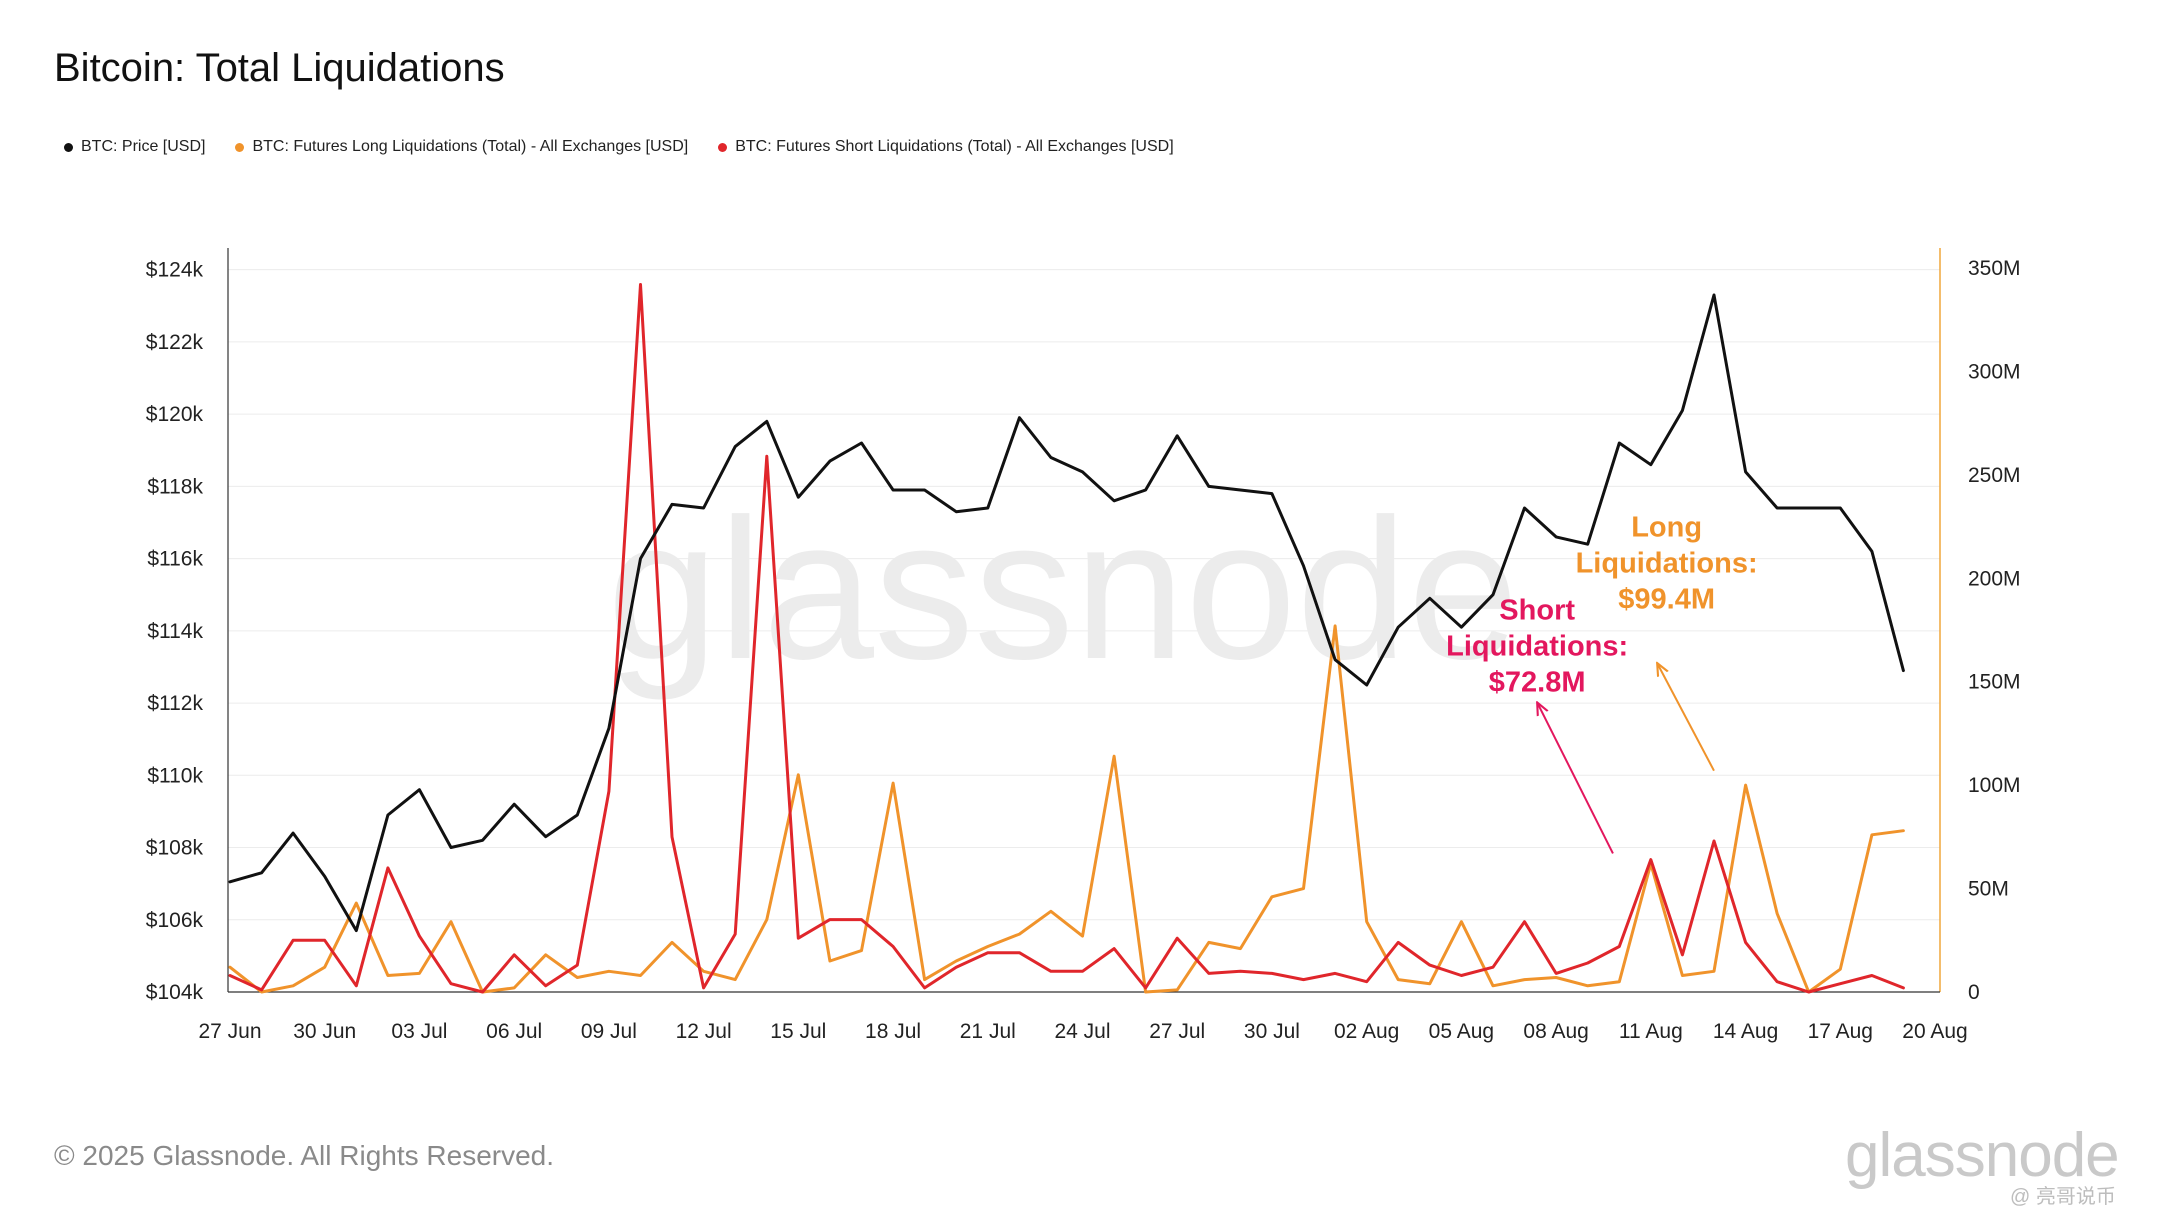 The width and height of the screenshot is (2160, 1215). Describe the element at coordinates (1666, 600) in the screenshot. I see `annotation-text-line: $99.4M` at that location.